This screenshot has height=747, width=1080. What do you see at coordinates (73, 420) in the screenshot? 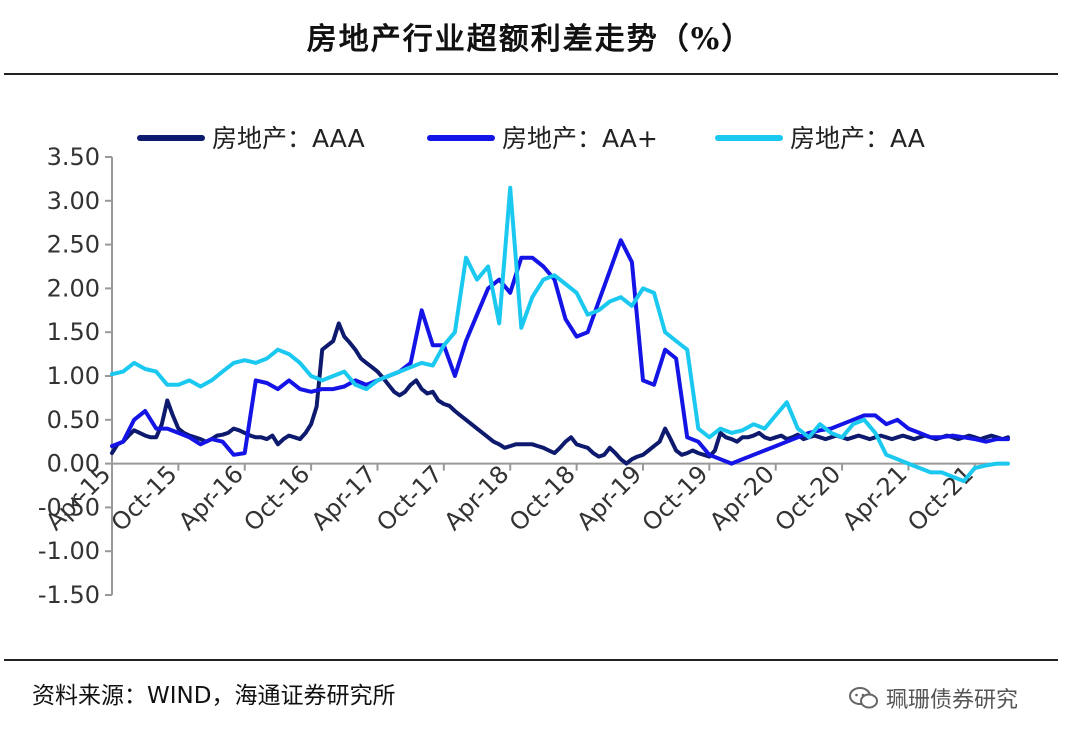
I see `y-tick-label: 0.50` at bounding box center [73, 420].